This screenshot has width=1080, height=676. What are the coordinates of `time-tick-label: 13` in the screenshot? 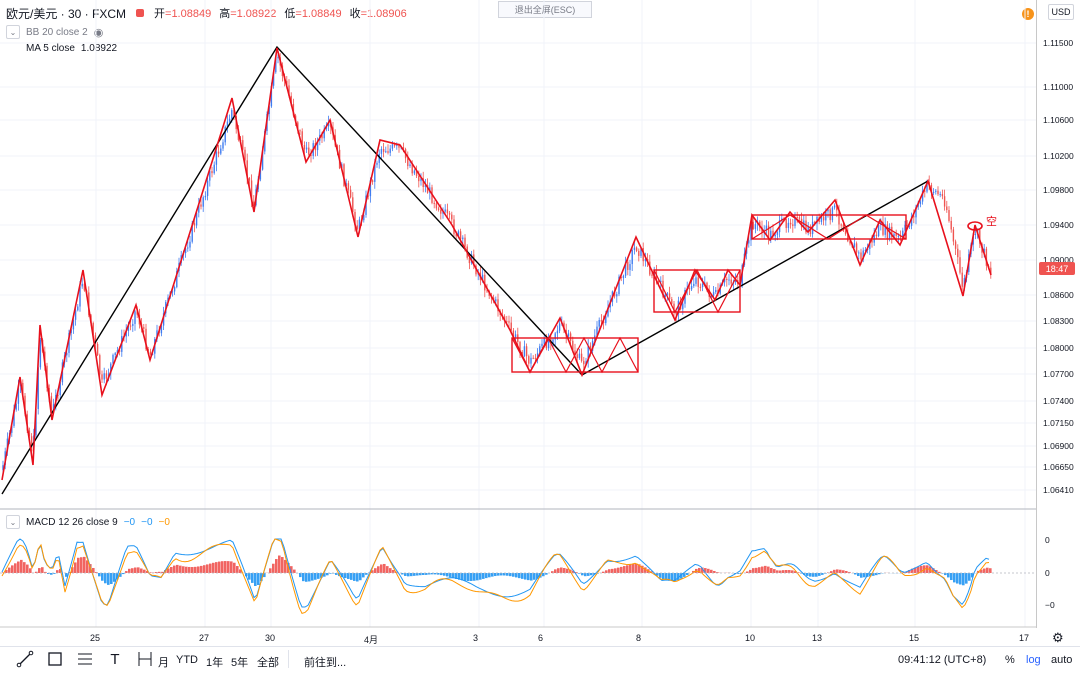 It's located at (817, 638).